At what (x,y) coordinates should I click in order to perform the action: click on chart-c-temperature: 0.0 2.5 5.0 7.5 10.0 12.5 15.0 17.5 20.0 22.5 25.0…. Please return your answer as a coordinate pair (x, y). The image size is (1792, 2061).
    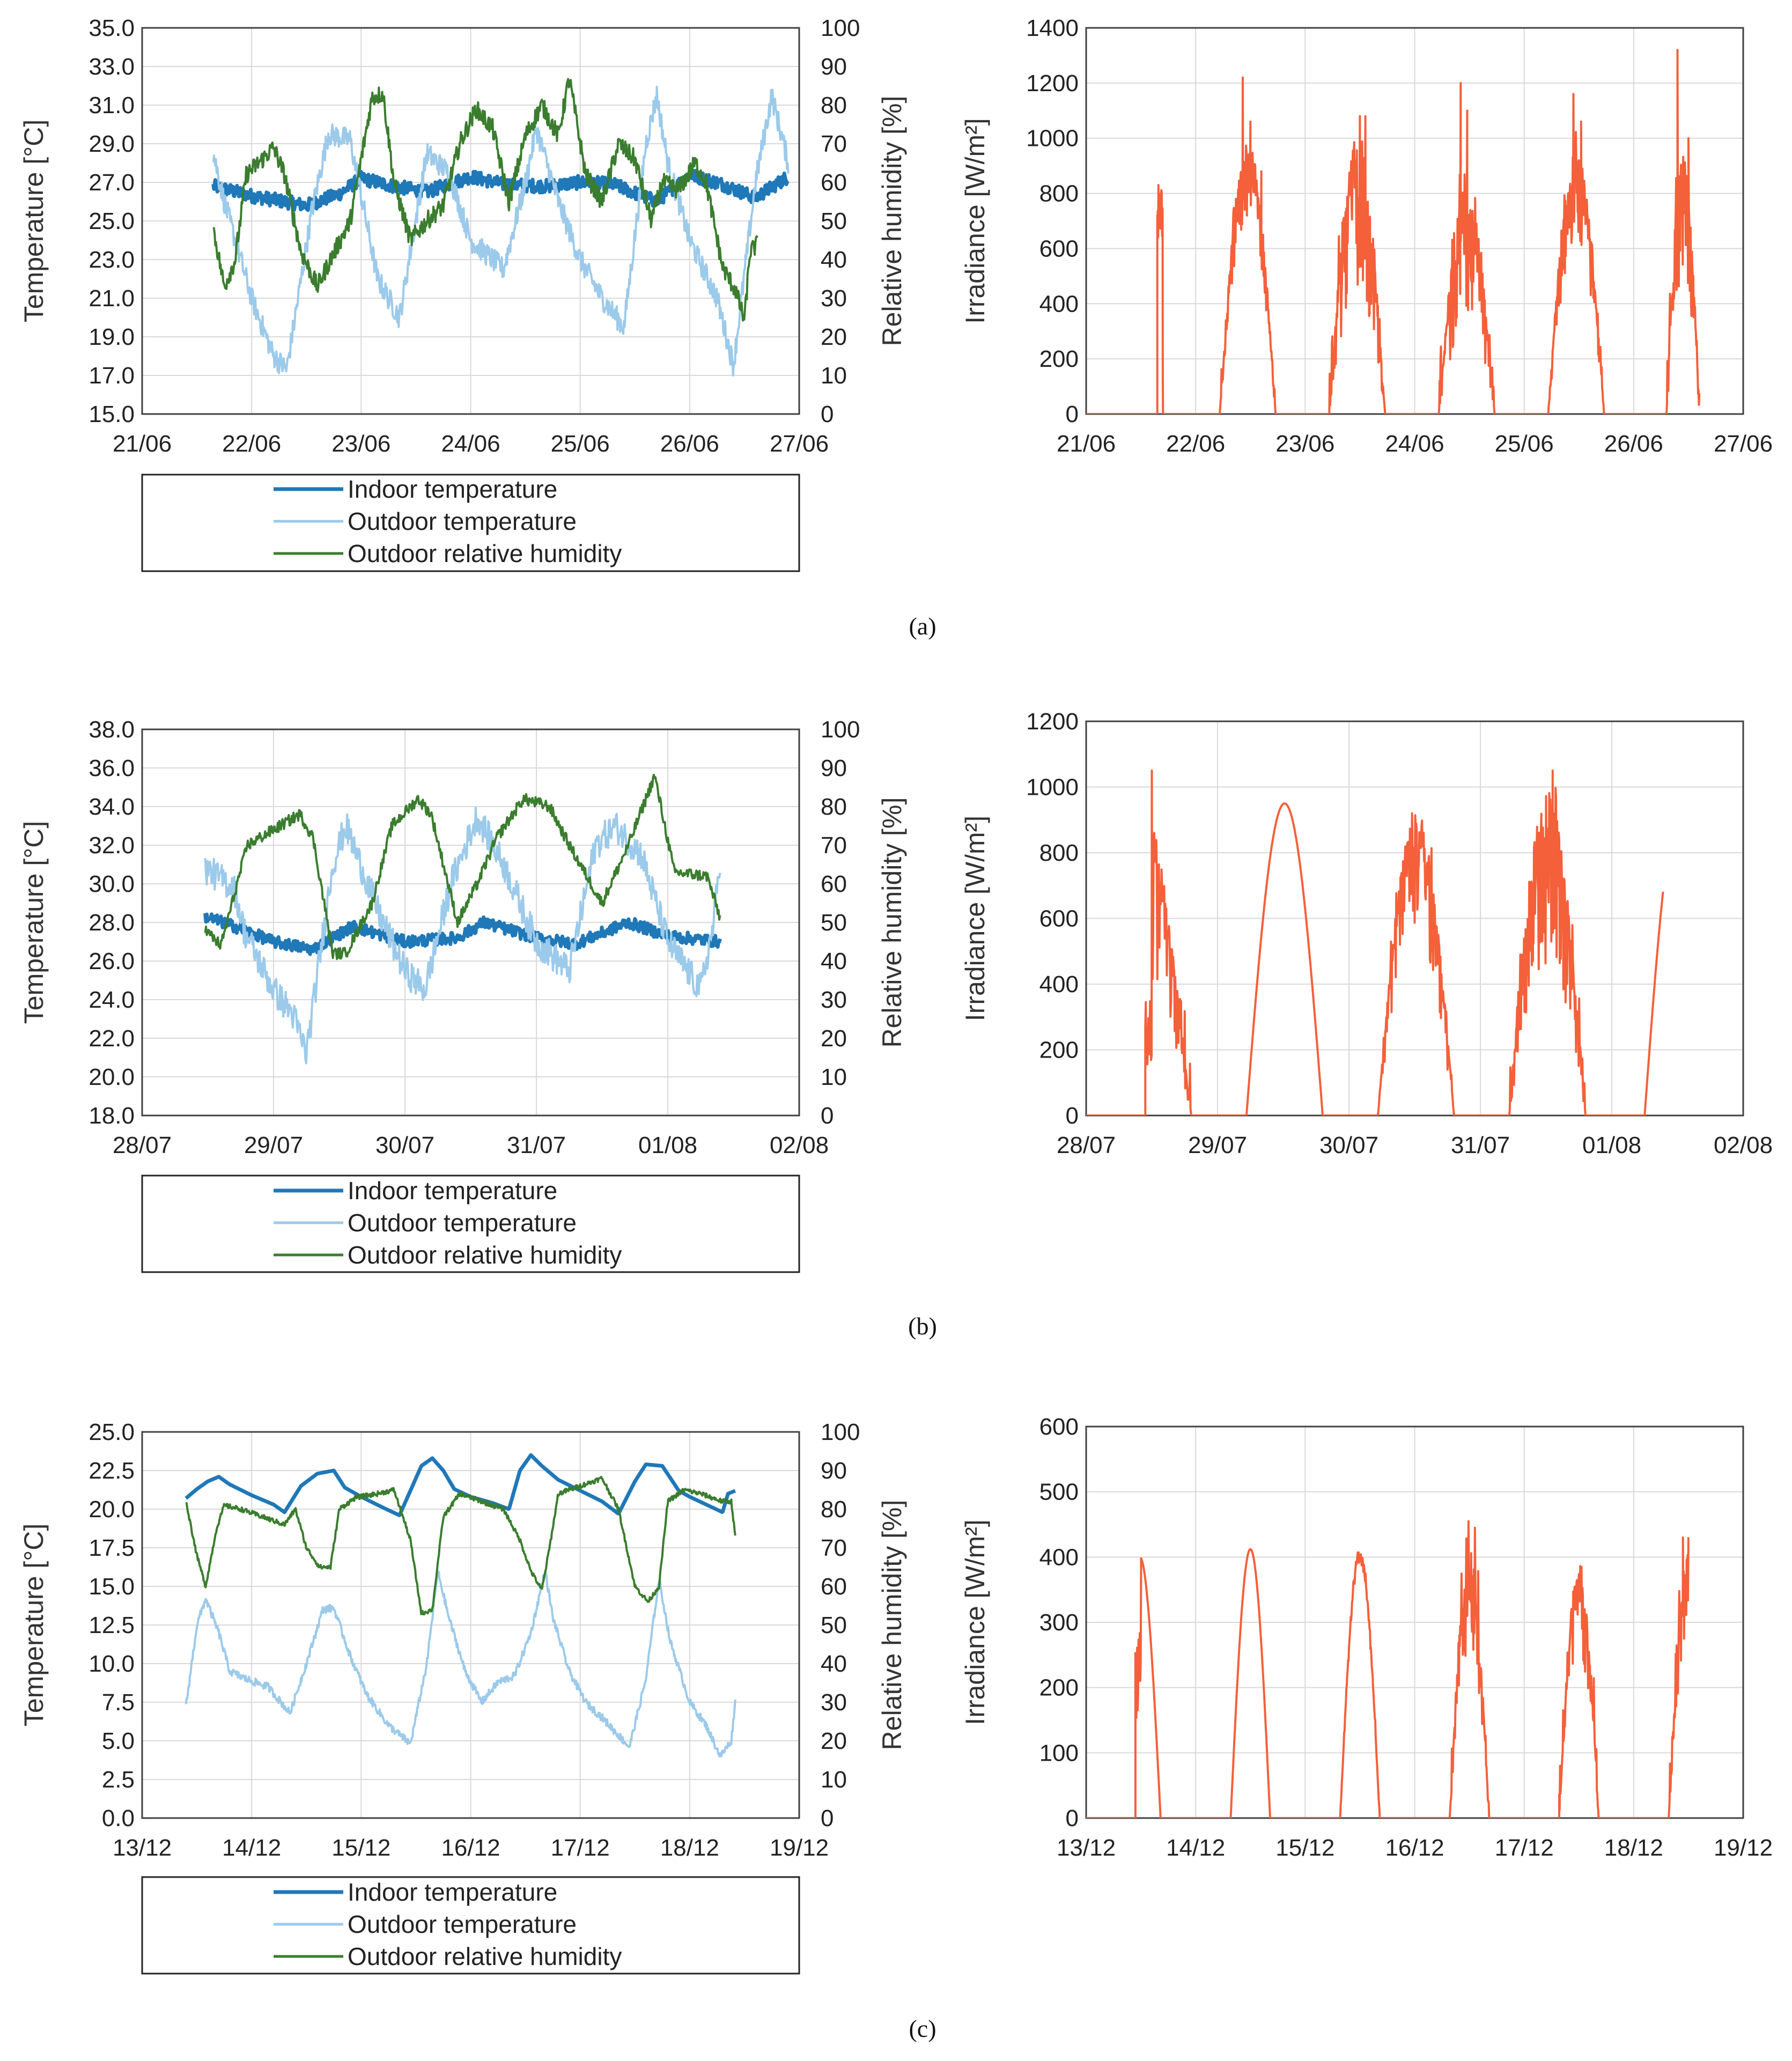
    Looking at the image, I should click on (463, 1640).